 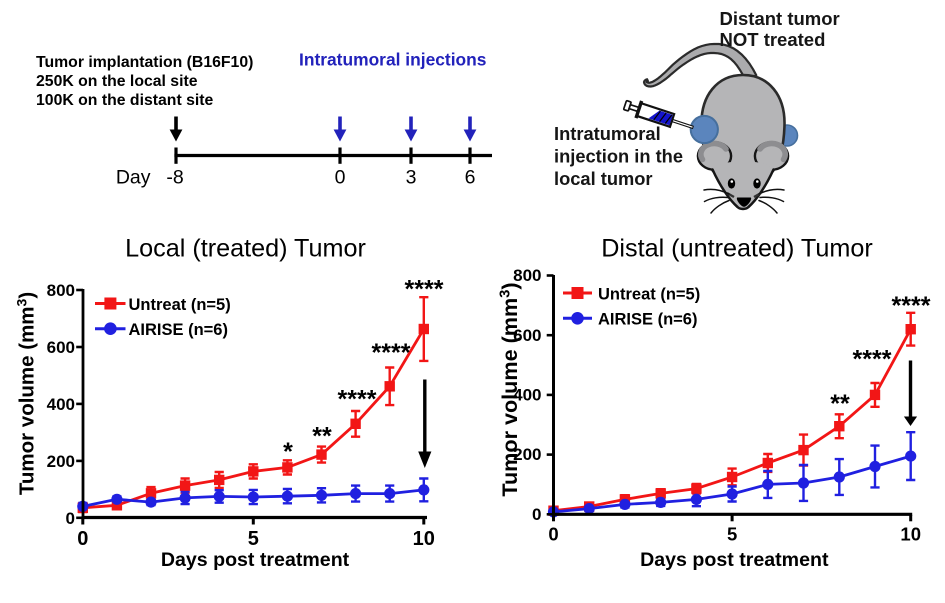 I want to click on svg-text: Day, so click(x=133, y=178).